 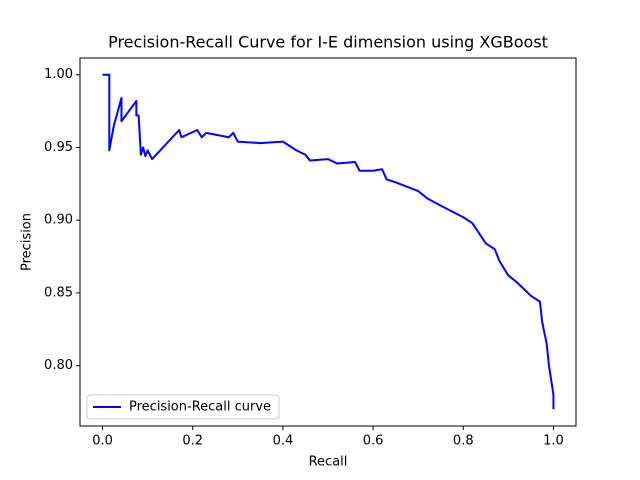 I want to click on x-tick-label: 0.2, so click(x=192, y=441).